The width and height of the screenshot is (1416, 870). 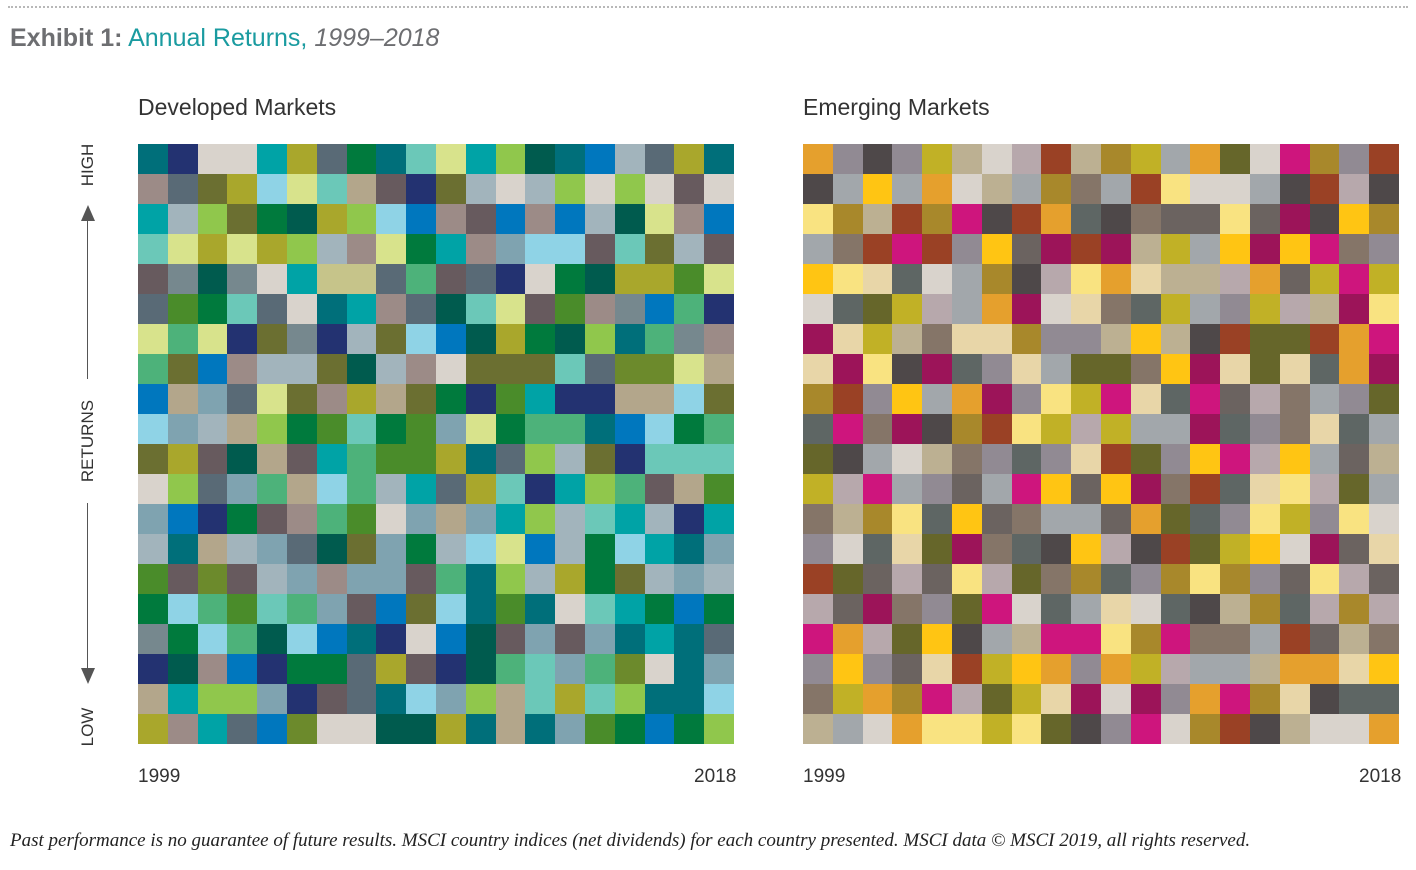 What do you see at coordinates (715, 776) in the screenshot?
I see `developed-end-year: 2018` at bounding box center [715, 776].